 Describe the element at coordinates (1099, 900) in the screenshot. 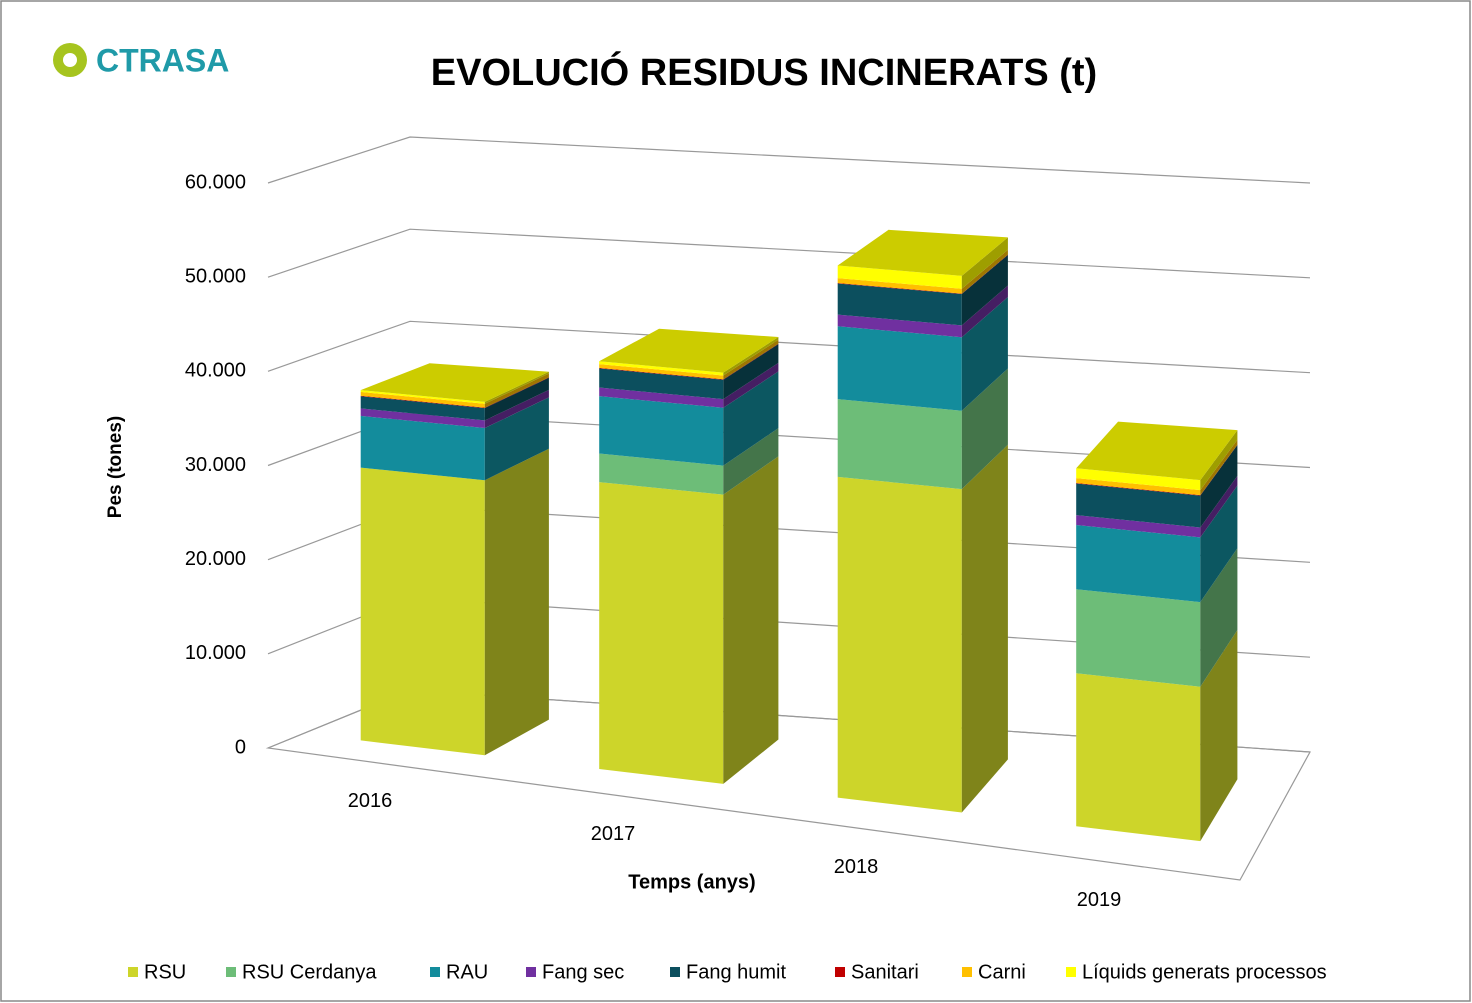

I see `x-tick-label: 2019` at that location.